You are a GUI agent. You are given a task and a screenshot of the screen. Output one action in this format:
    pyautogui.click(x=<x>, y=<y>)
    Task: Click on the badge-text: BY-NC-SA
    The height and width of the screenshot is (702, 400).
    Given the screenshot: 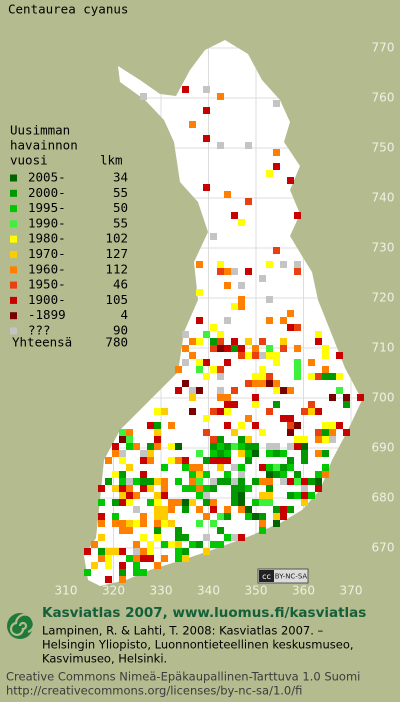 What is the action you would take?
    pyautogui.click(x=291, y=577)
    